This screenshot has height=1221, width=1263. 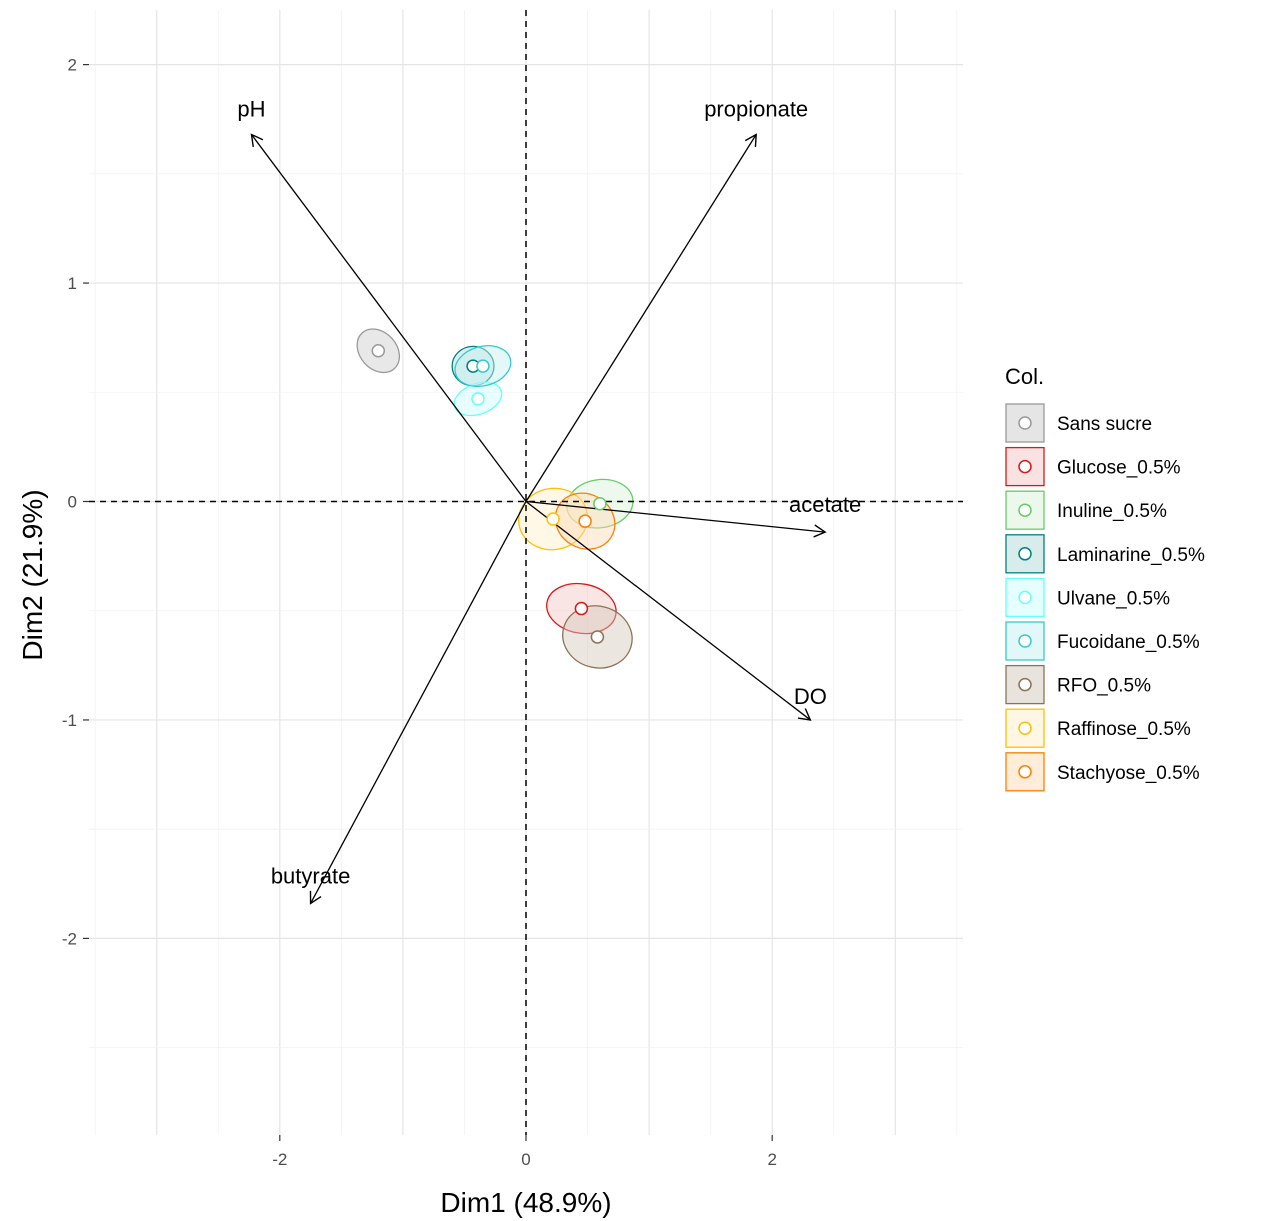 What do you see at coordinates (72, 283) in the screenshot?
I see `y-tick-label: 1` at bounding box center [72, 283].